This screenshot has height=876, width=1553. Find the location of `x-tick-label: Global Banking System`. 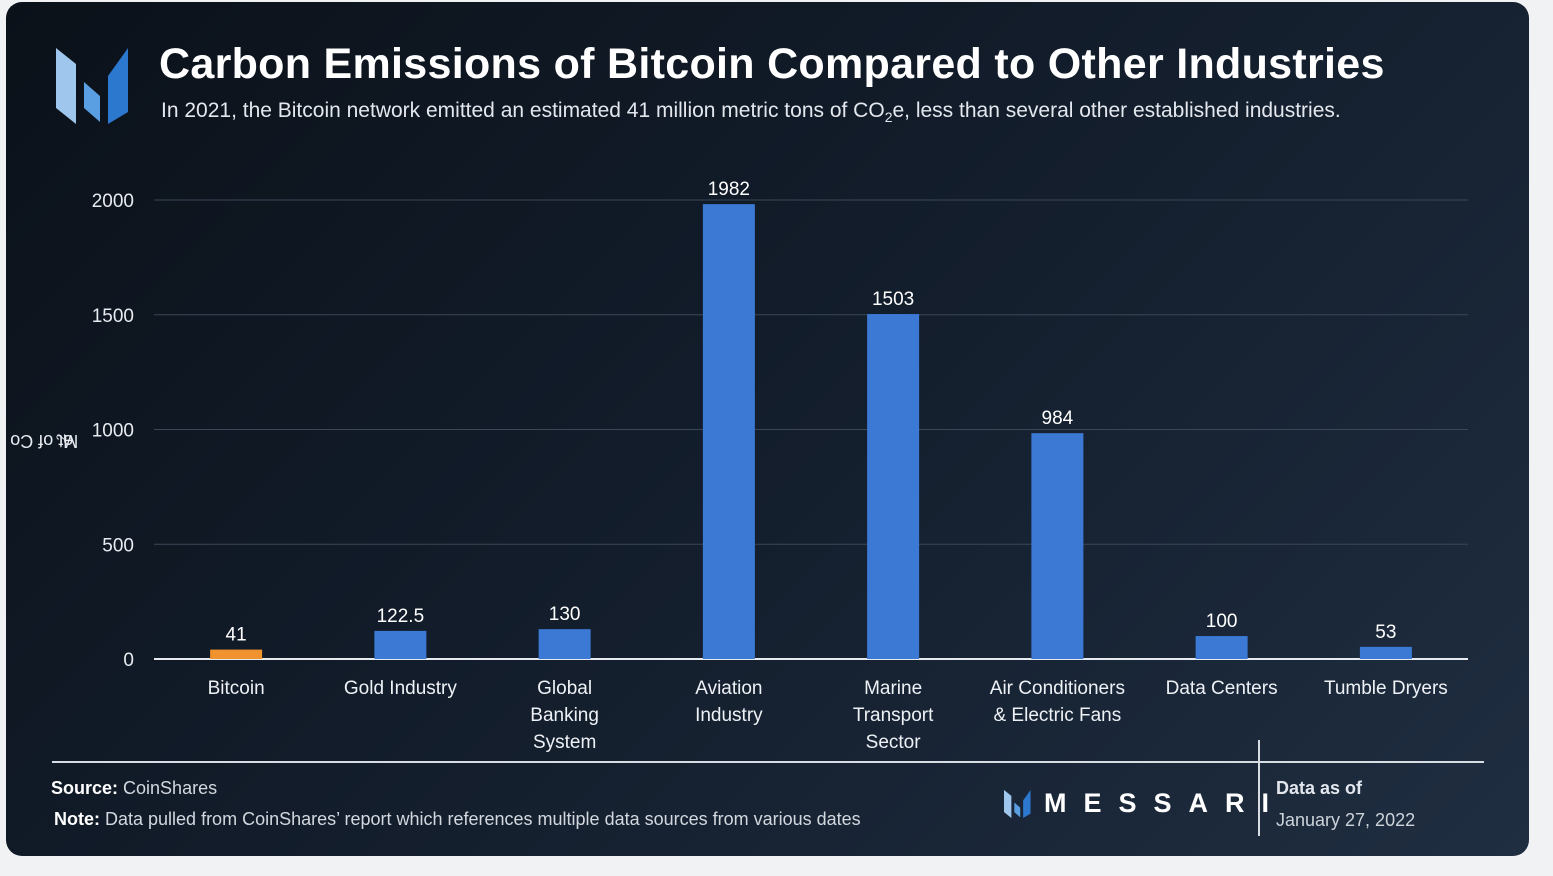

x-tick-label: Global Banking System is located at coordinates (564, 715).